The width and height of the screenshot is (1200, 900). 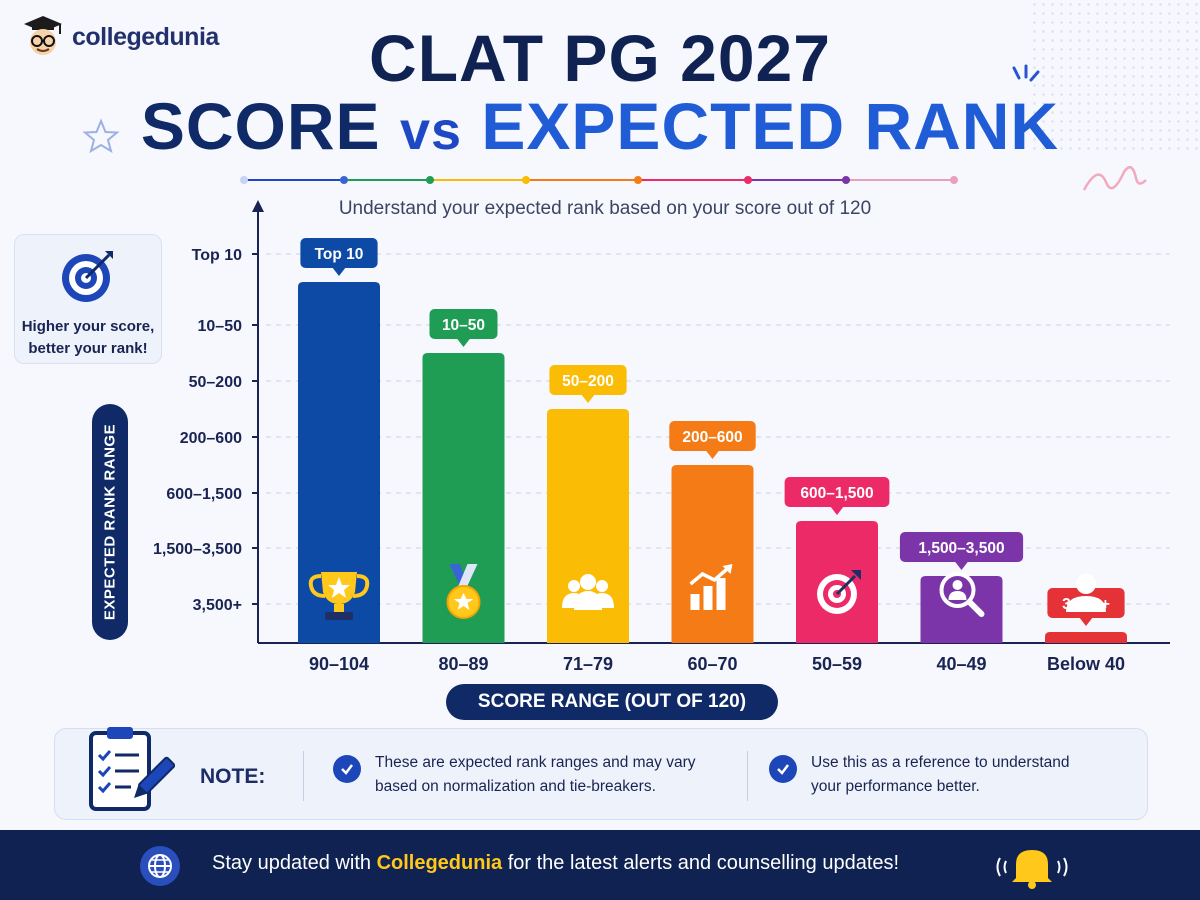 I want to click on y-axis-title-text: EXPECTED RANK RANGE, so click(x=110, y=522).